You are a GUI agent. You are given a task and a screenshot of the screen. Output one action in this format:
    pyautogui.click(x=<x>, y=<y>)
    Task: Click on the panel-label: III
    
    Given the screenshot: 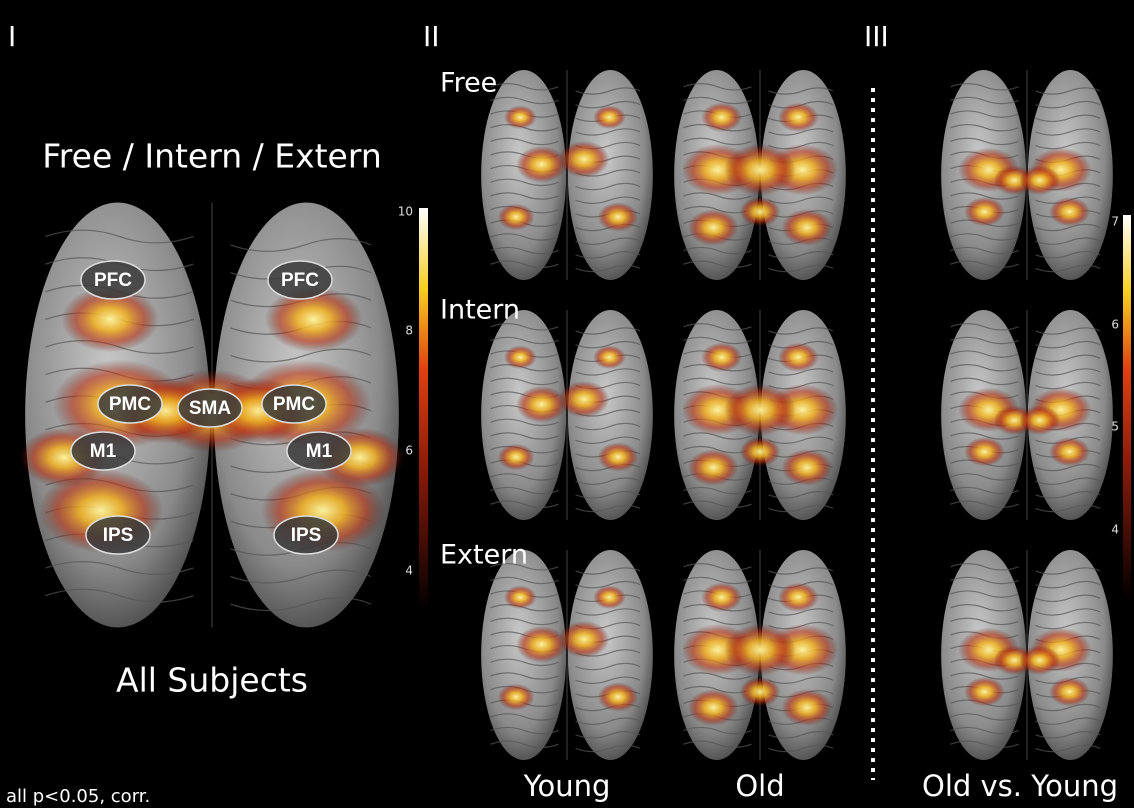 What is the action you would take?
    pyautogui.click(x=876, y=36)
    